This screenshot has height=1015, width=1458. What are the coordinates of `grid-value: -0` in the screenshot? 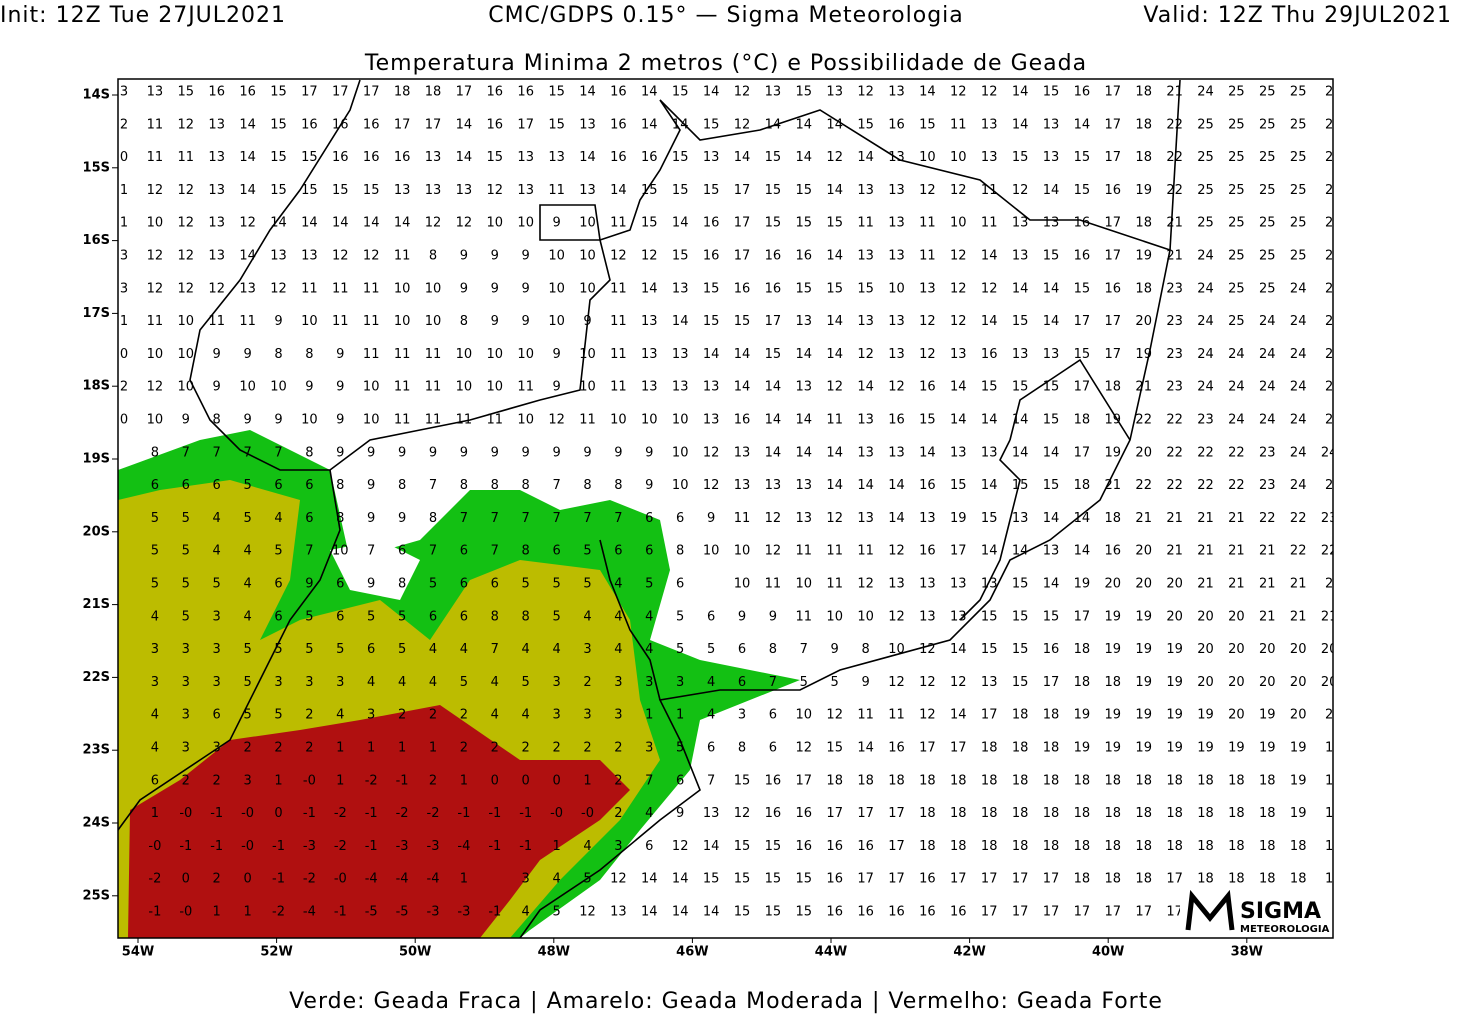 It's located at (340, 879).